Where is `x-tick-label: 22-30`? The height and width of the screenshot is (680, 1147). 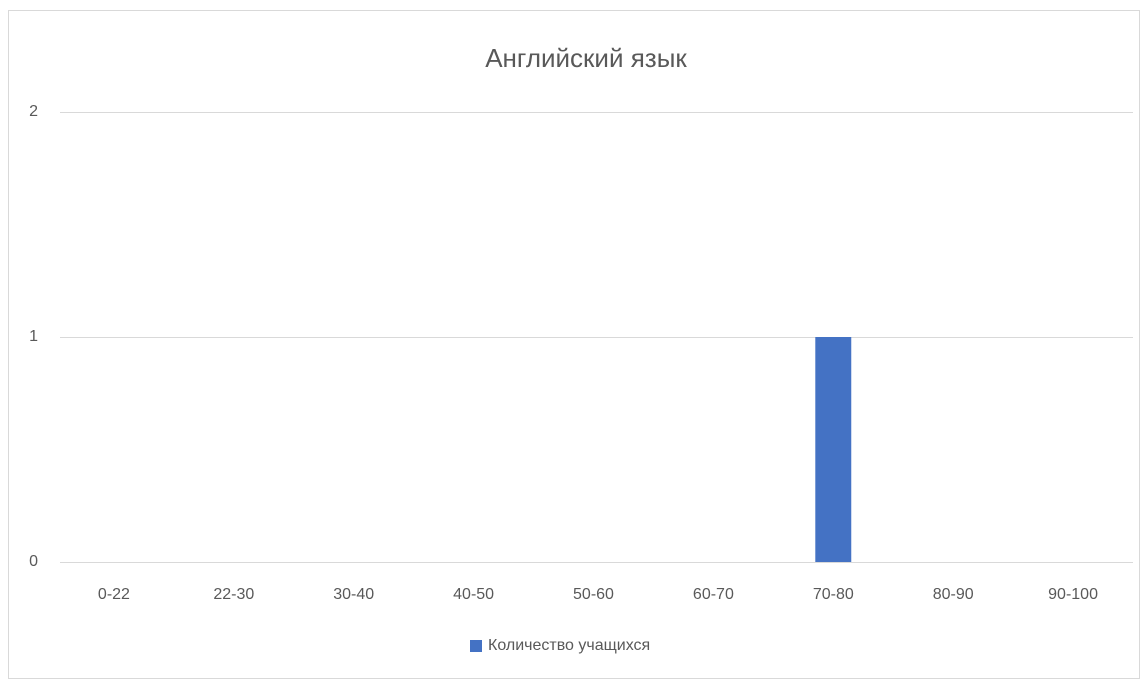 x-tick-label: 22-30 is located at coordinates (233, 594).